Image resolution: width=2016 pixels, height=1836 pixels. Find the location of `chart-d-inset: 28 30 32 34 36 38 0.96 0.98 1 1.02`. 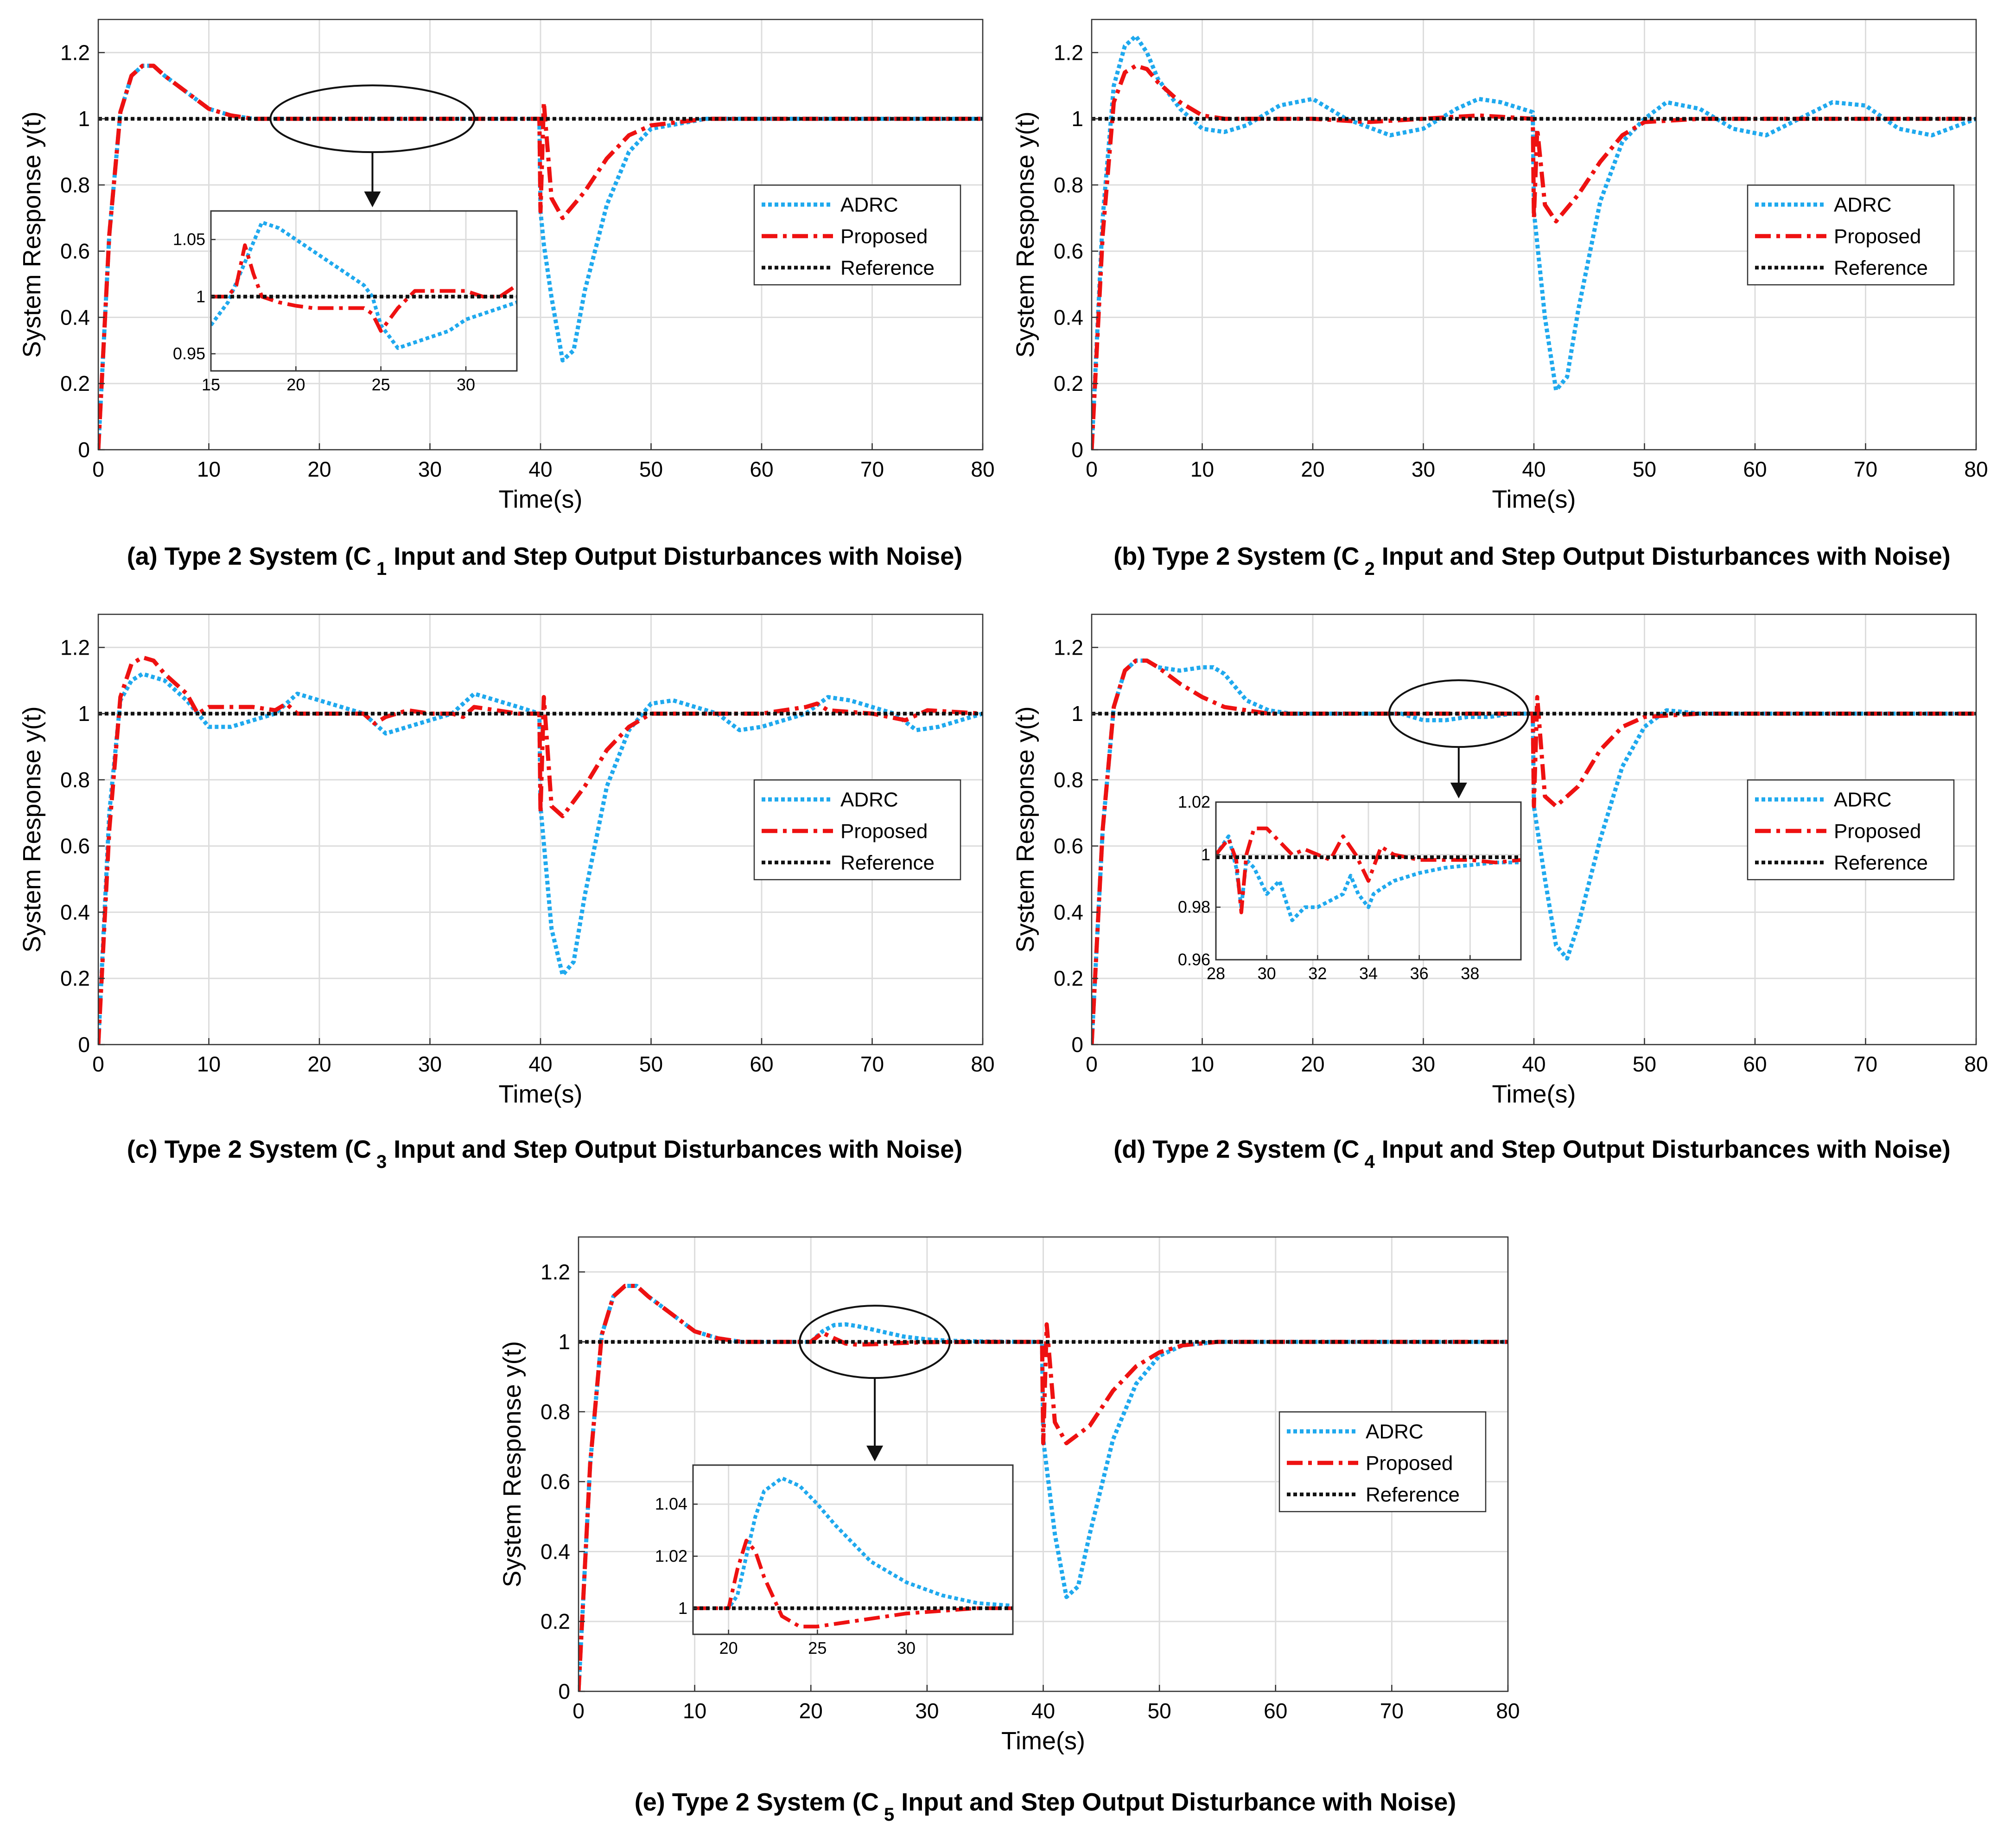

chart-d-inset: 28 30 32 34 36 38 0.96 0.98 1 1.02 is located at coordinates (1350, 887).